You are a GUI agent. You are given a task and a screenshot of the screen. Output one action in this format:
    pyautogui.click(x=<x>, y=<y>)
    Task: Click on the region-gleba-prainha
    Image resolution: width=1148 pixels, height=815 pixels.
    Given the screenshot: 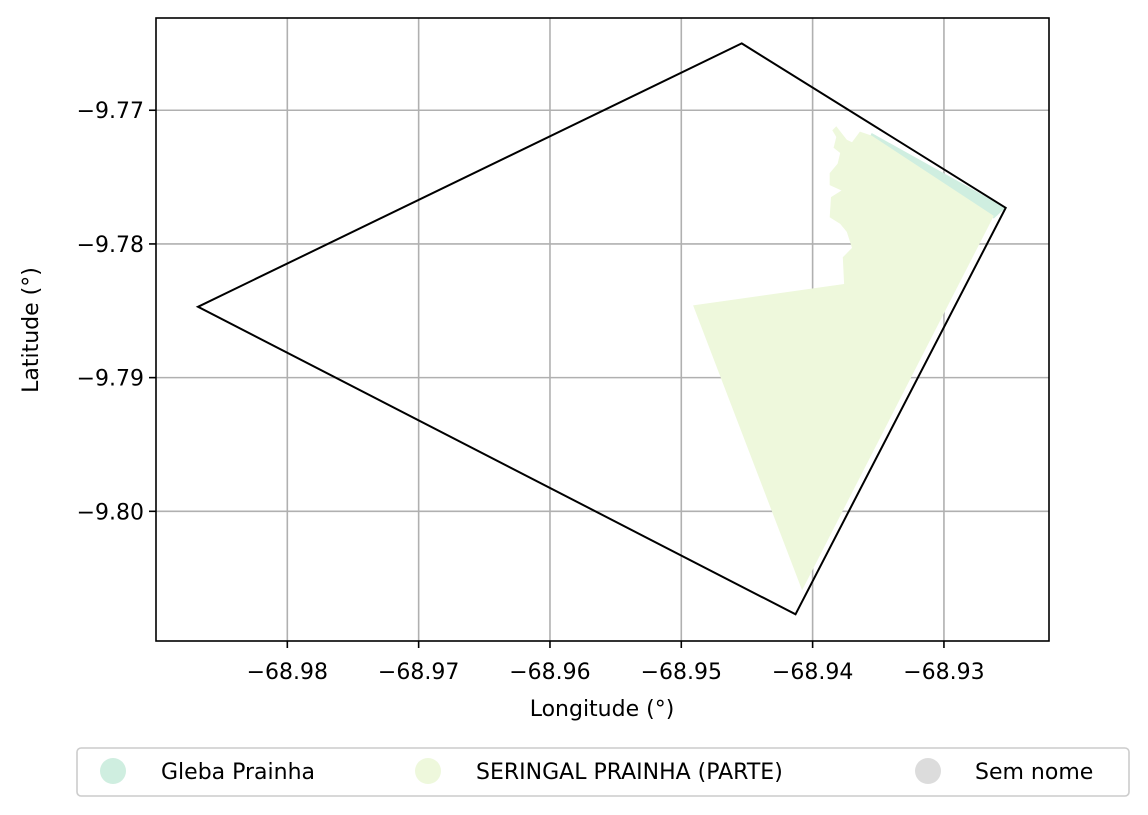 What is the action you would take?
    pyautogui.click(x=938, y=176)
    